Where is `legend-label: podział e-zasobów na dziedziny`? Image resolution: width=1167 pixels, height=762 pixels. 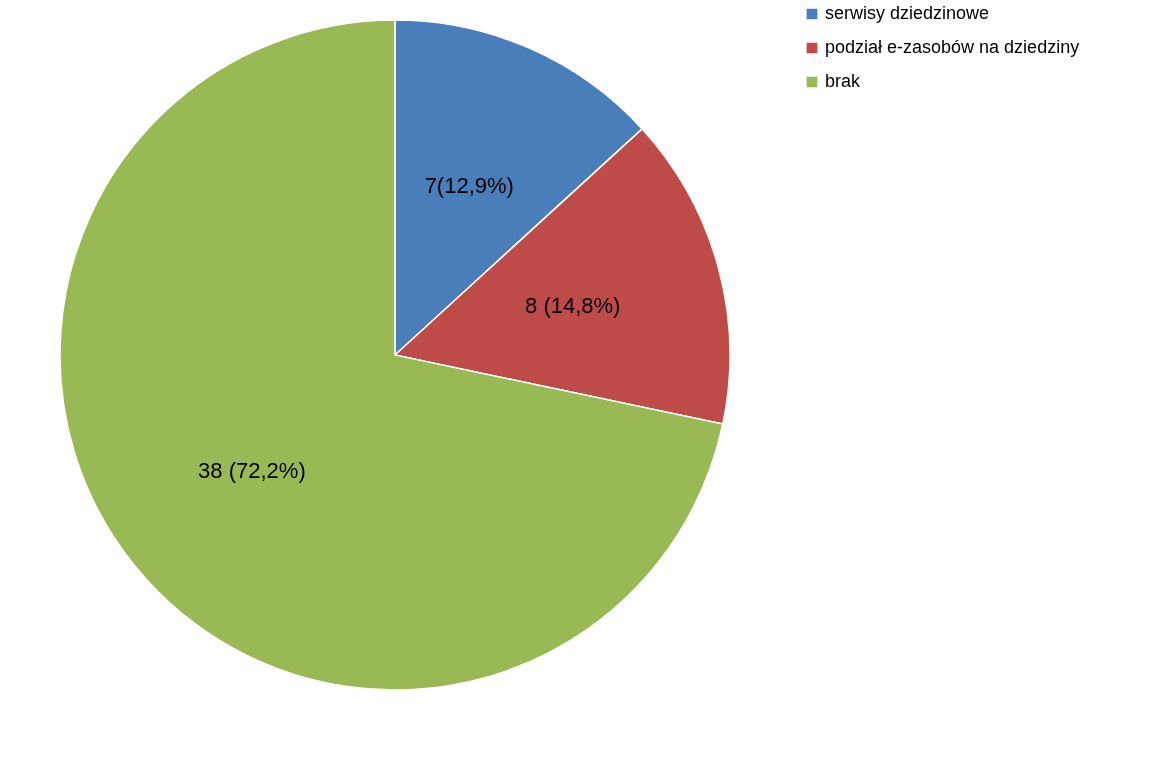
legend-label: podział e-zasobów na dziedziny is located at coordinates (952, 47).